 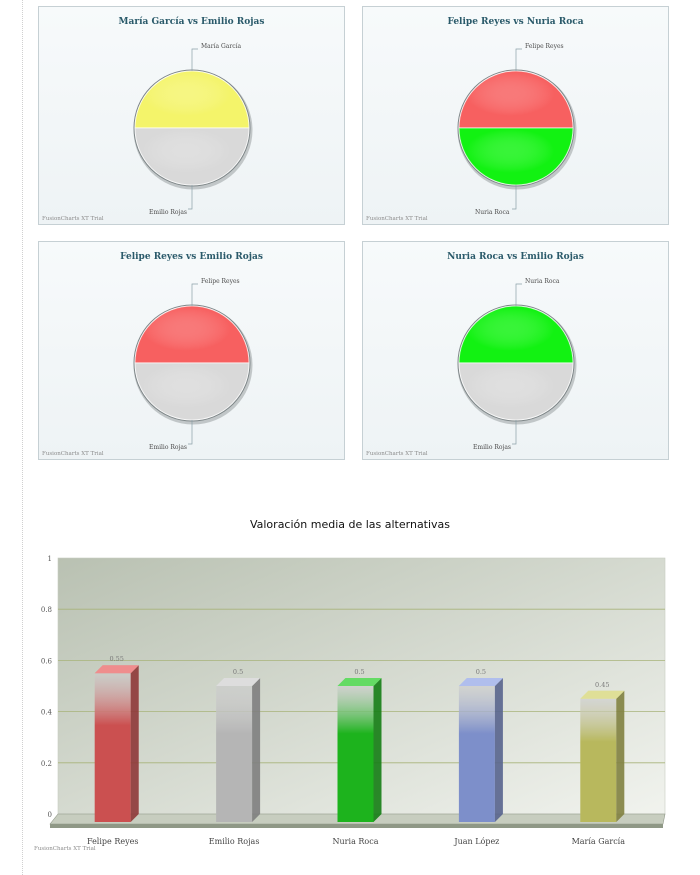 What do you see at coordinates (234, 841) in the screenshot?
I see `x-tick-label: Emilio Rojas` at bounding box center [234, 841].